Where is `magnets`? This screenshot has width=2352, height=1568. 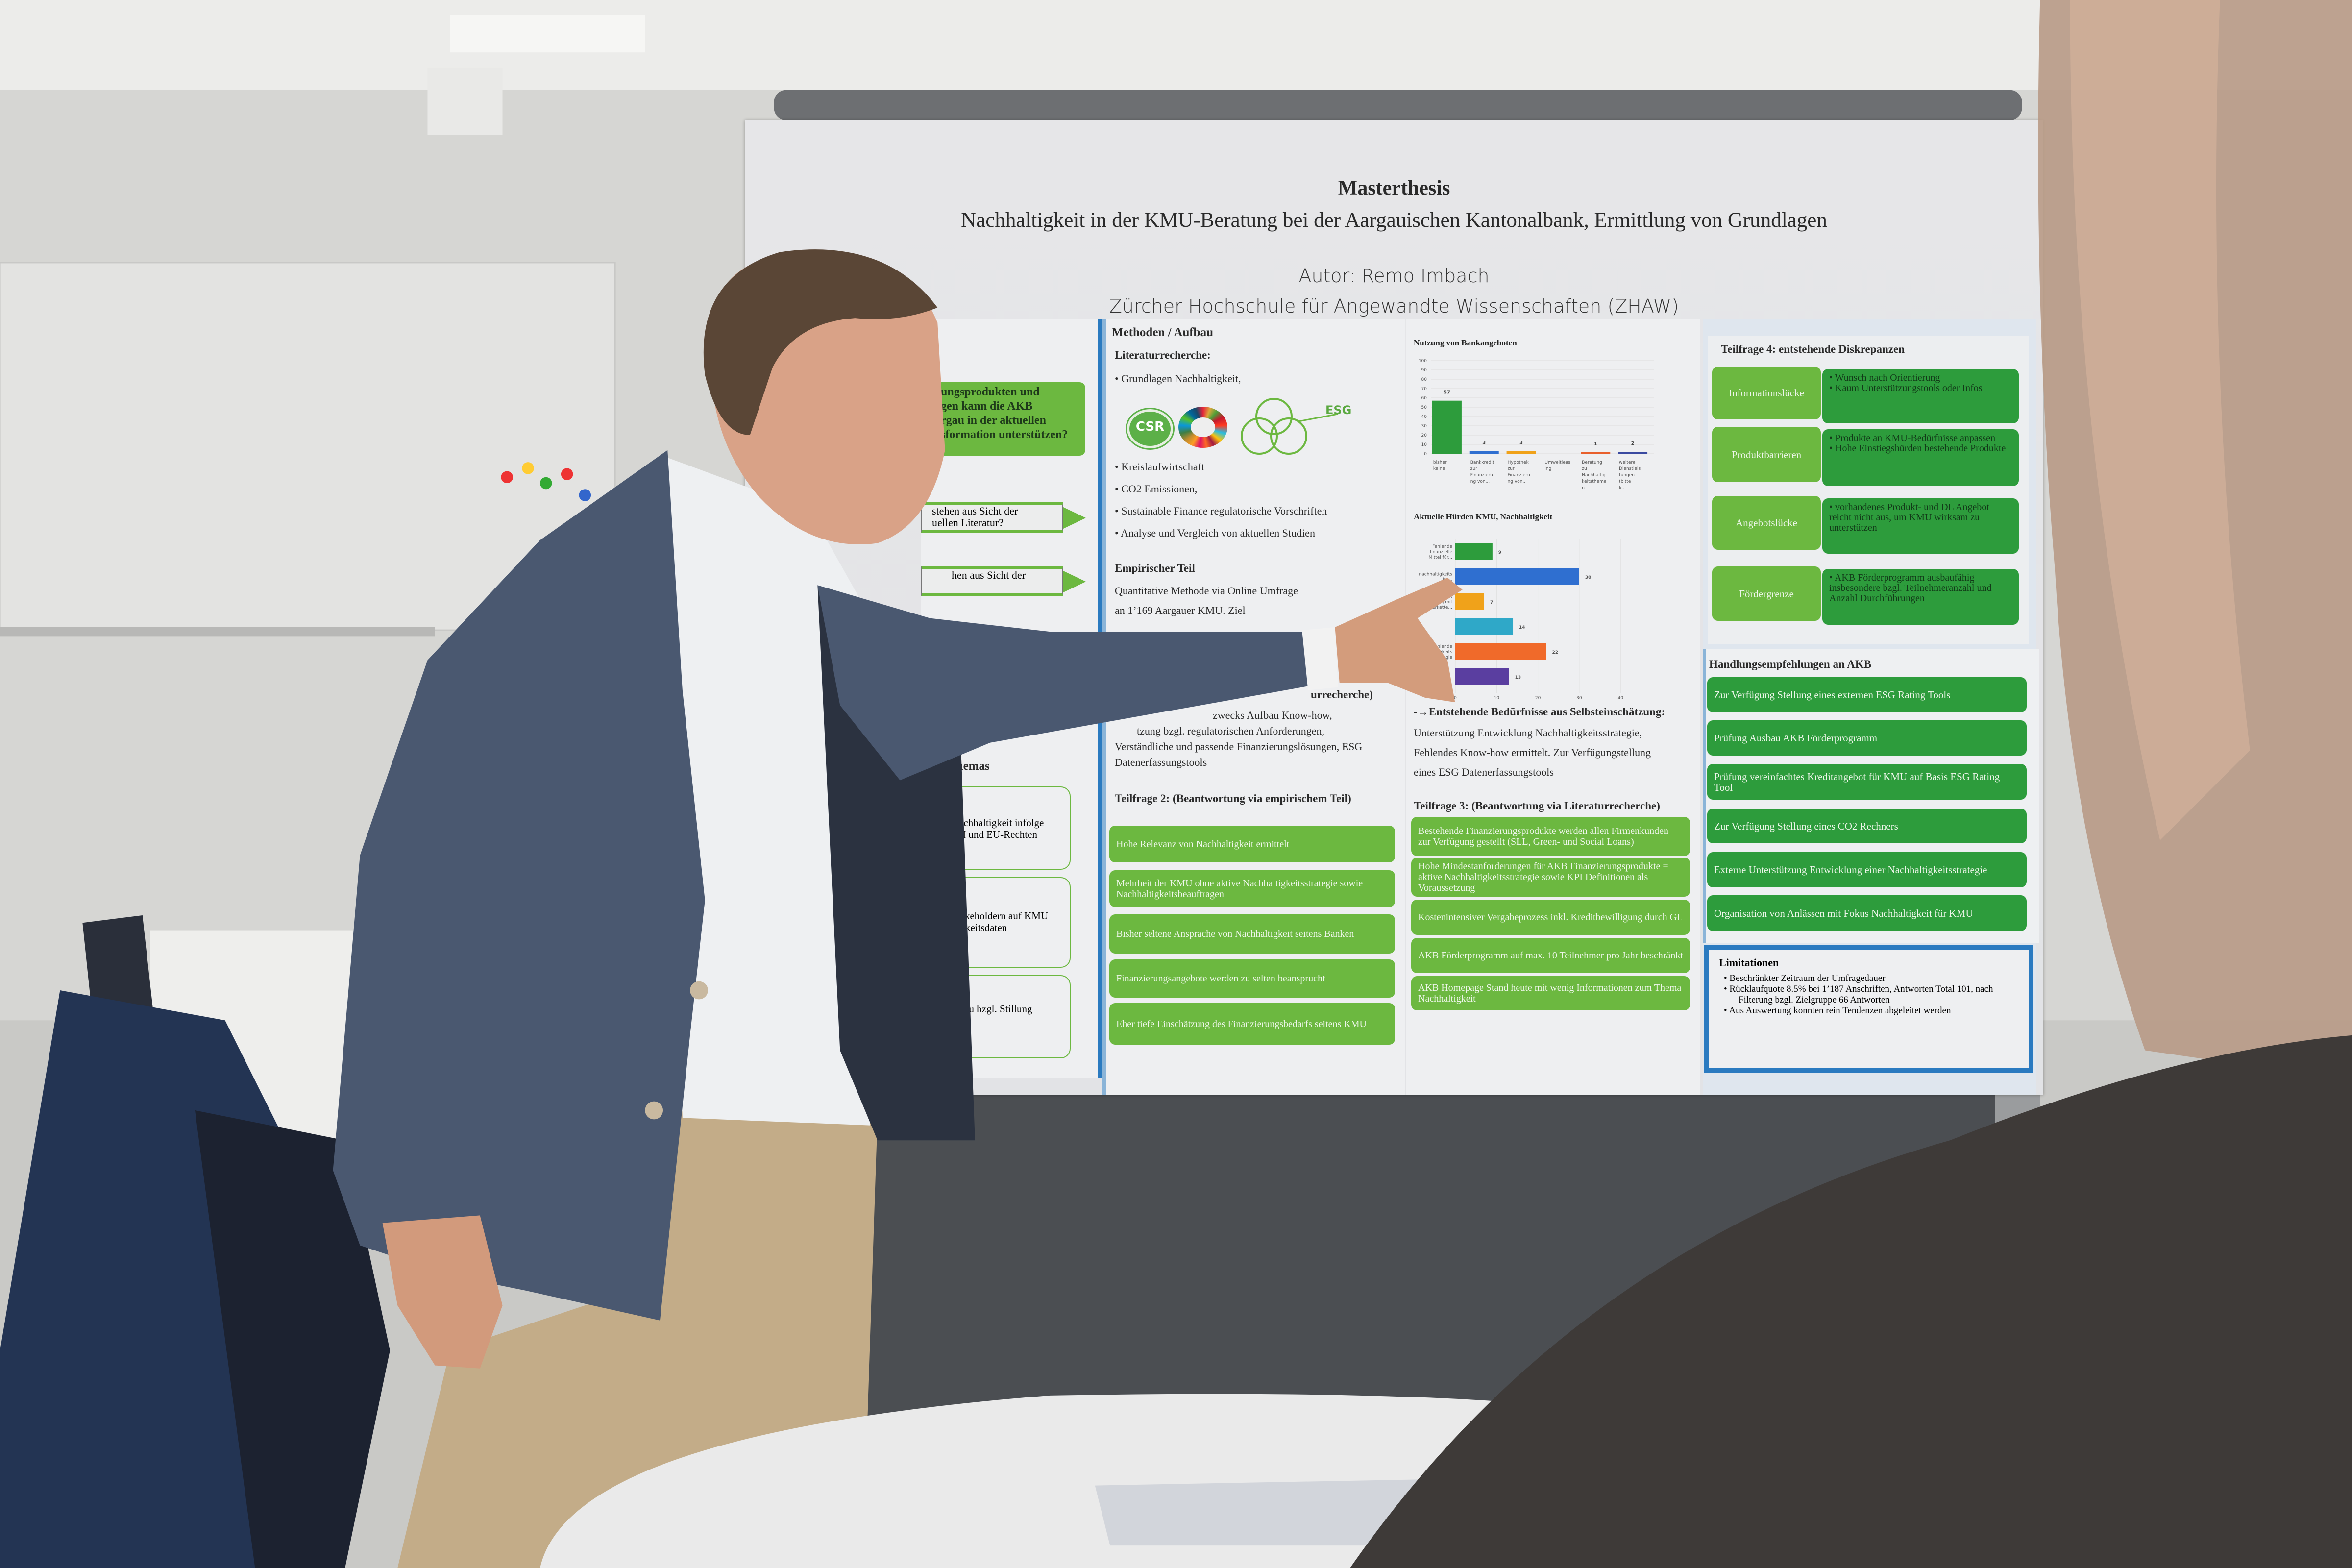 magnets is located at coordinates (546, 481).